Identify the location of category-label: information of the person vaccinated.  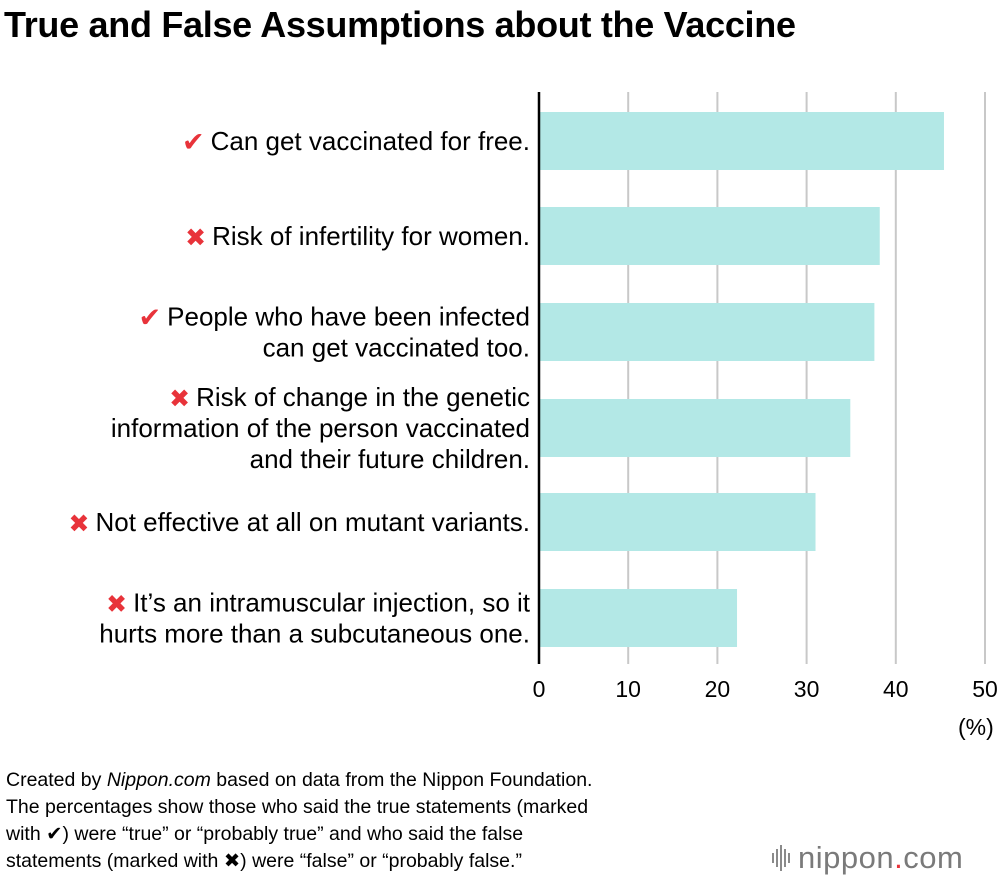
(320, 428).